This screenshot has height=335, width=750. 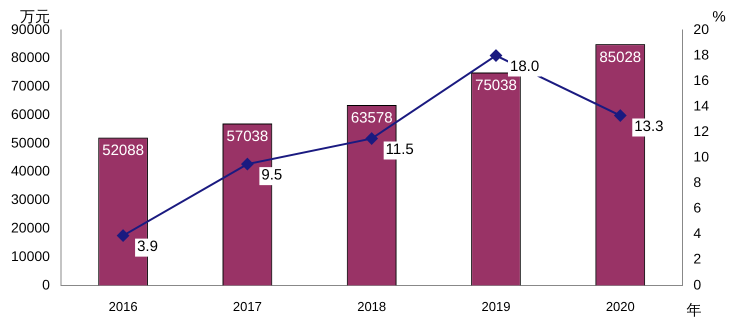 I want to click on data-label: 52088, so click(x=123, y=151).